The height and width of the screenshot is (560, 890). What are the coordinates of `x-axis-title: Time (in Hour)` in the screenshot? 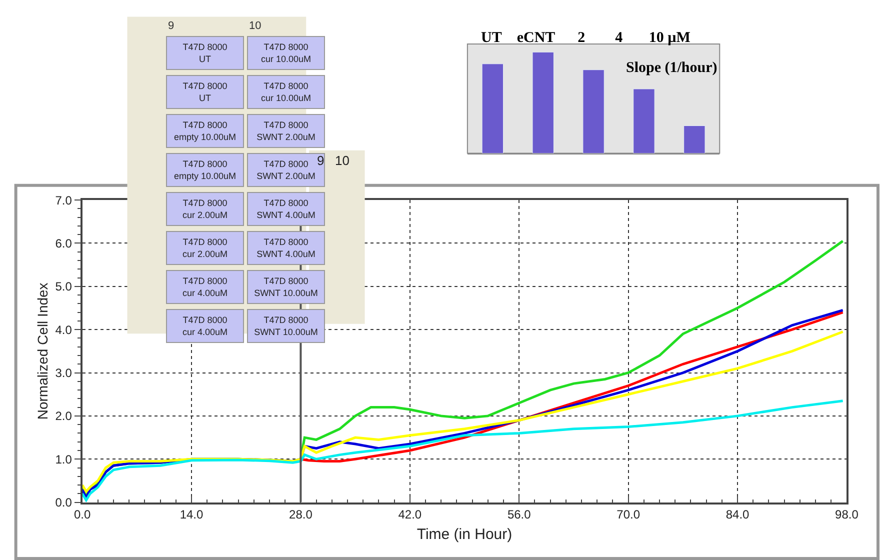 It's located at (464, 535).